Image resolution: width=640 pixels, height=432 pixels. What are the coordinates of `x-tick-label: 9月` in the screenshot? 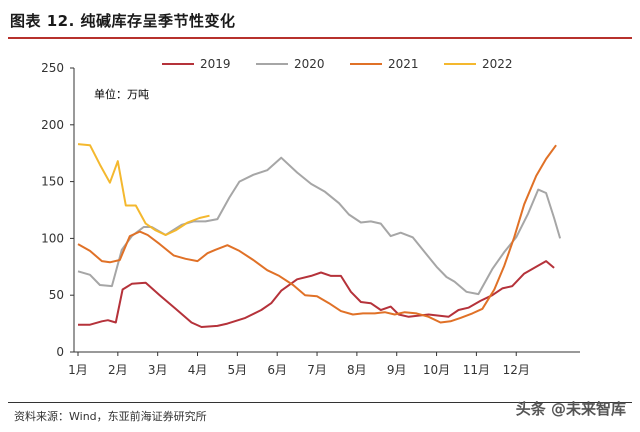 It's located at (397, 370).